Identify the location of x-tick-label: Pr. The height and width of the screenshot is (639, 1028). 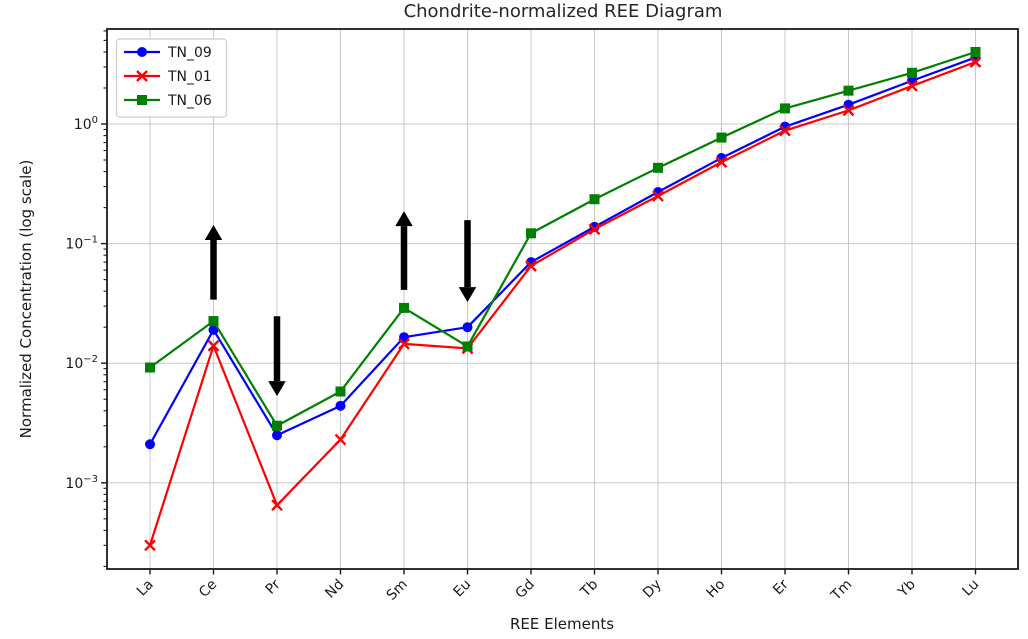
(273, 586).